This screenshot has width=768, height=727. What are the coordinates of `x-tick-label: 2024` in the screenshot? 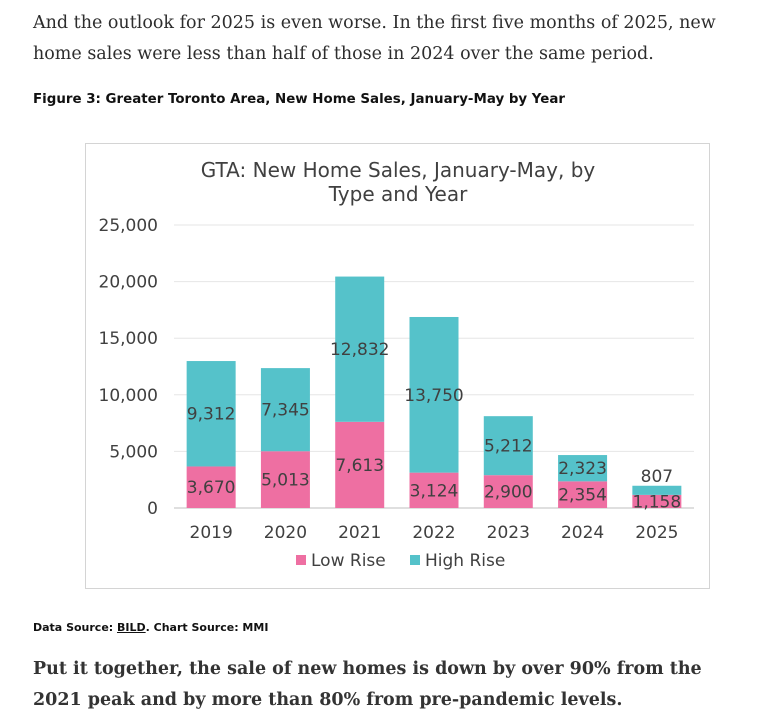 It's located at (582, 533).